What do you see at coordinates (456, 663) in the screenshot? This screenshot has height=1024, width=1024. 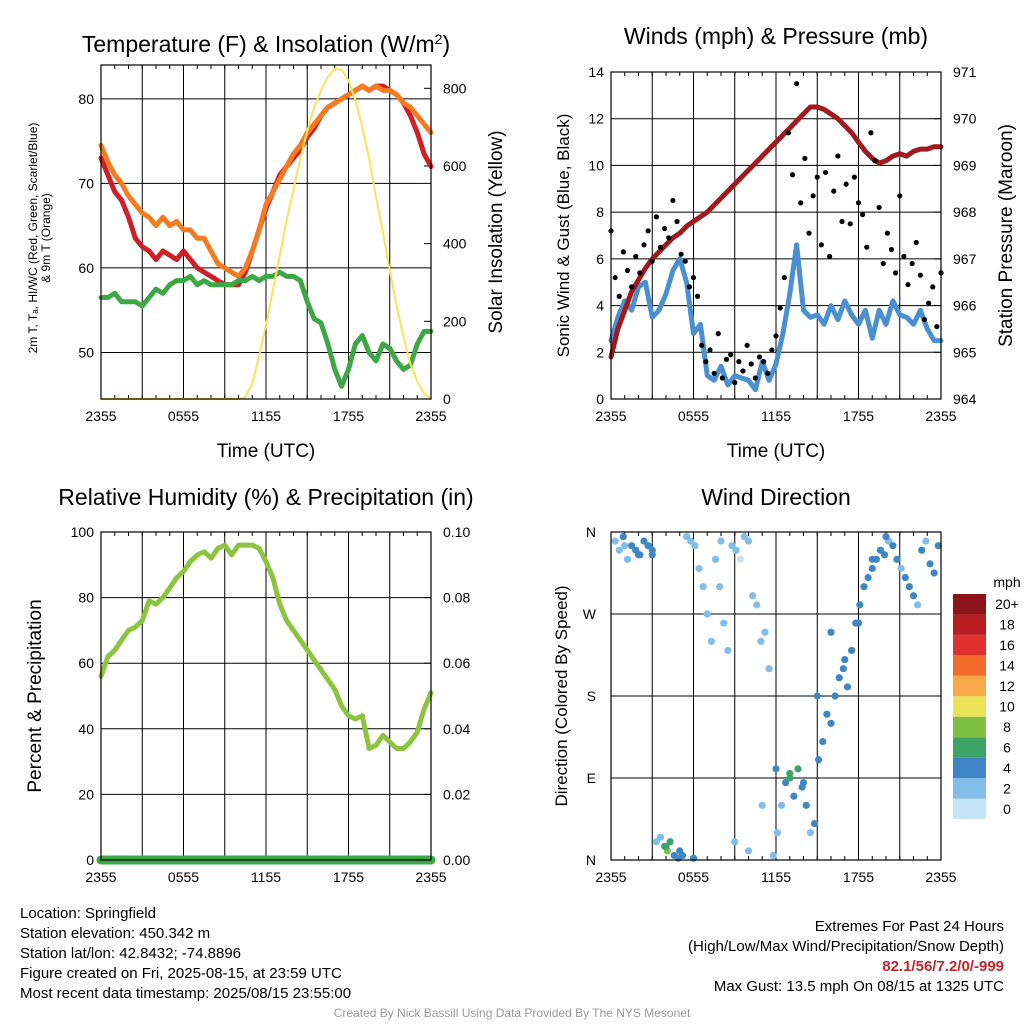 I see `y-tick-label-right: 0.06` at bounding box center [456, 663].